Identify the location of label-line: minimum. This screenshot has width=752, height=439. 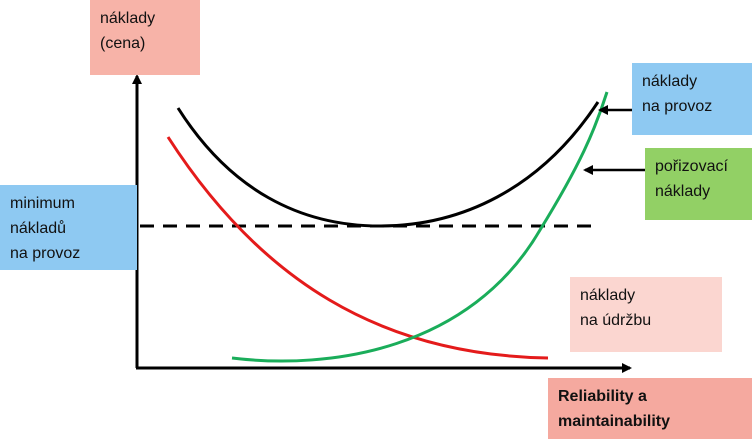
(42, 203).